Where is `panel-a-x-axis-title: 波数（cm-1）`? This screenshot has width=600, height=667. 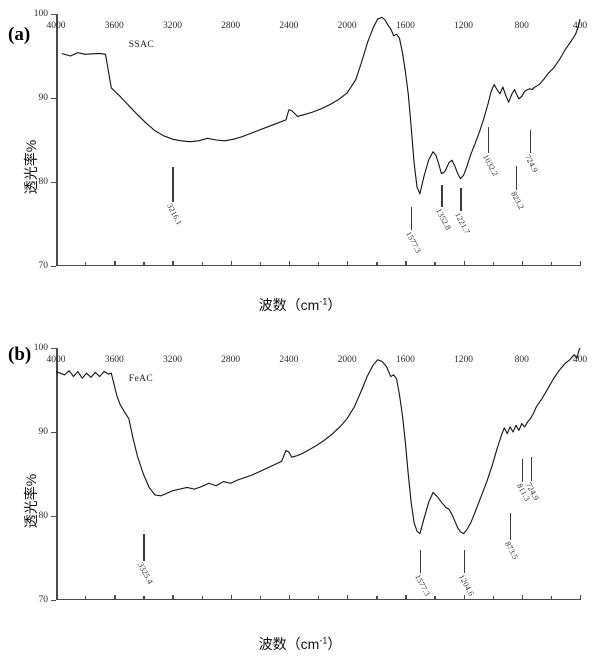 panel-a-x-axis-title: 波数（cm-1） is located at coordinates (300, 305).